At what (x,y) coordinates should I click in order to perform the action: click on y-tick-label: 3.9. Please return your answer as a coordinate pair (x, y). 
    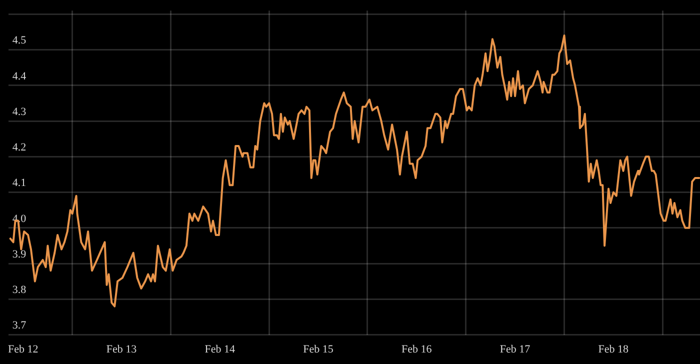
    Looking at the image, I should click on (19, 254).